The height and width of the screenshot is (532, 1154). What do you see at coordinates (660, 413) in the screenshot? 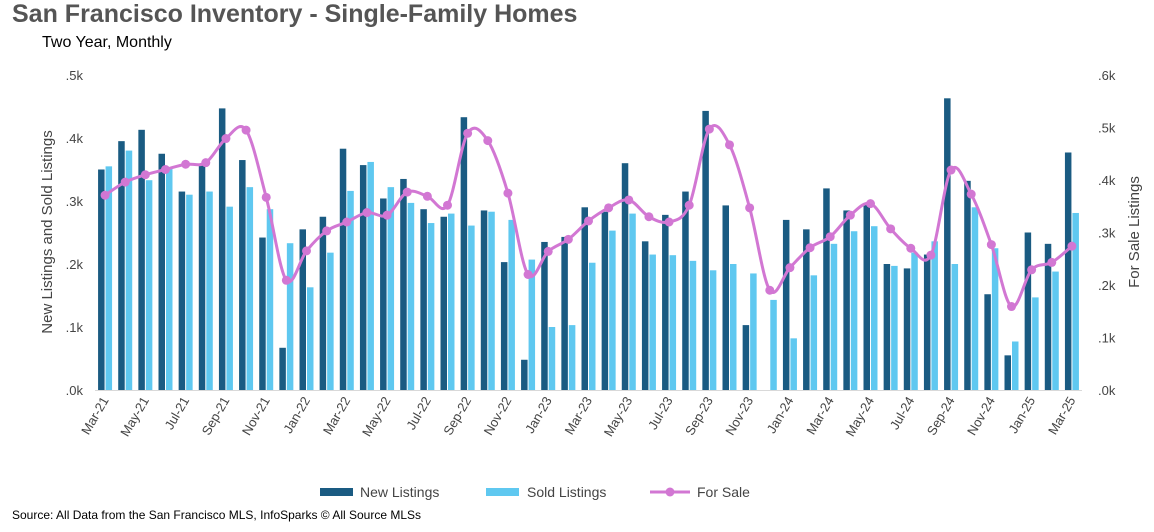
I see `x-tick-label: Jul-23` at bounding box center [660, 413].